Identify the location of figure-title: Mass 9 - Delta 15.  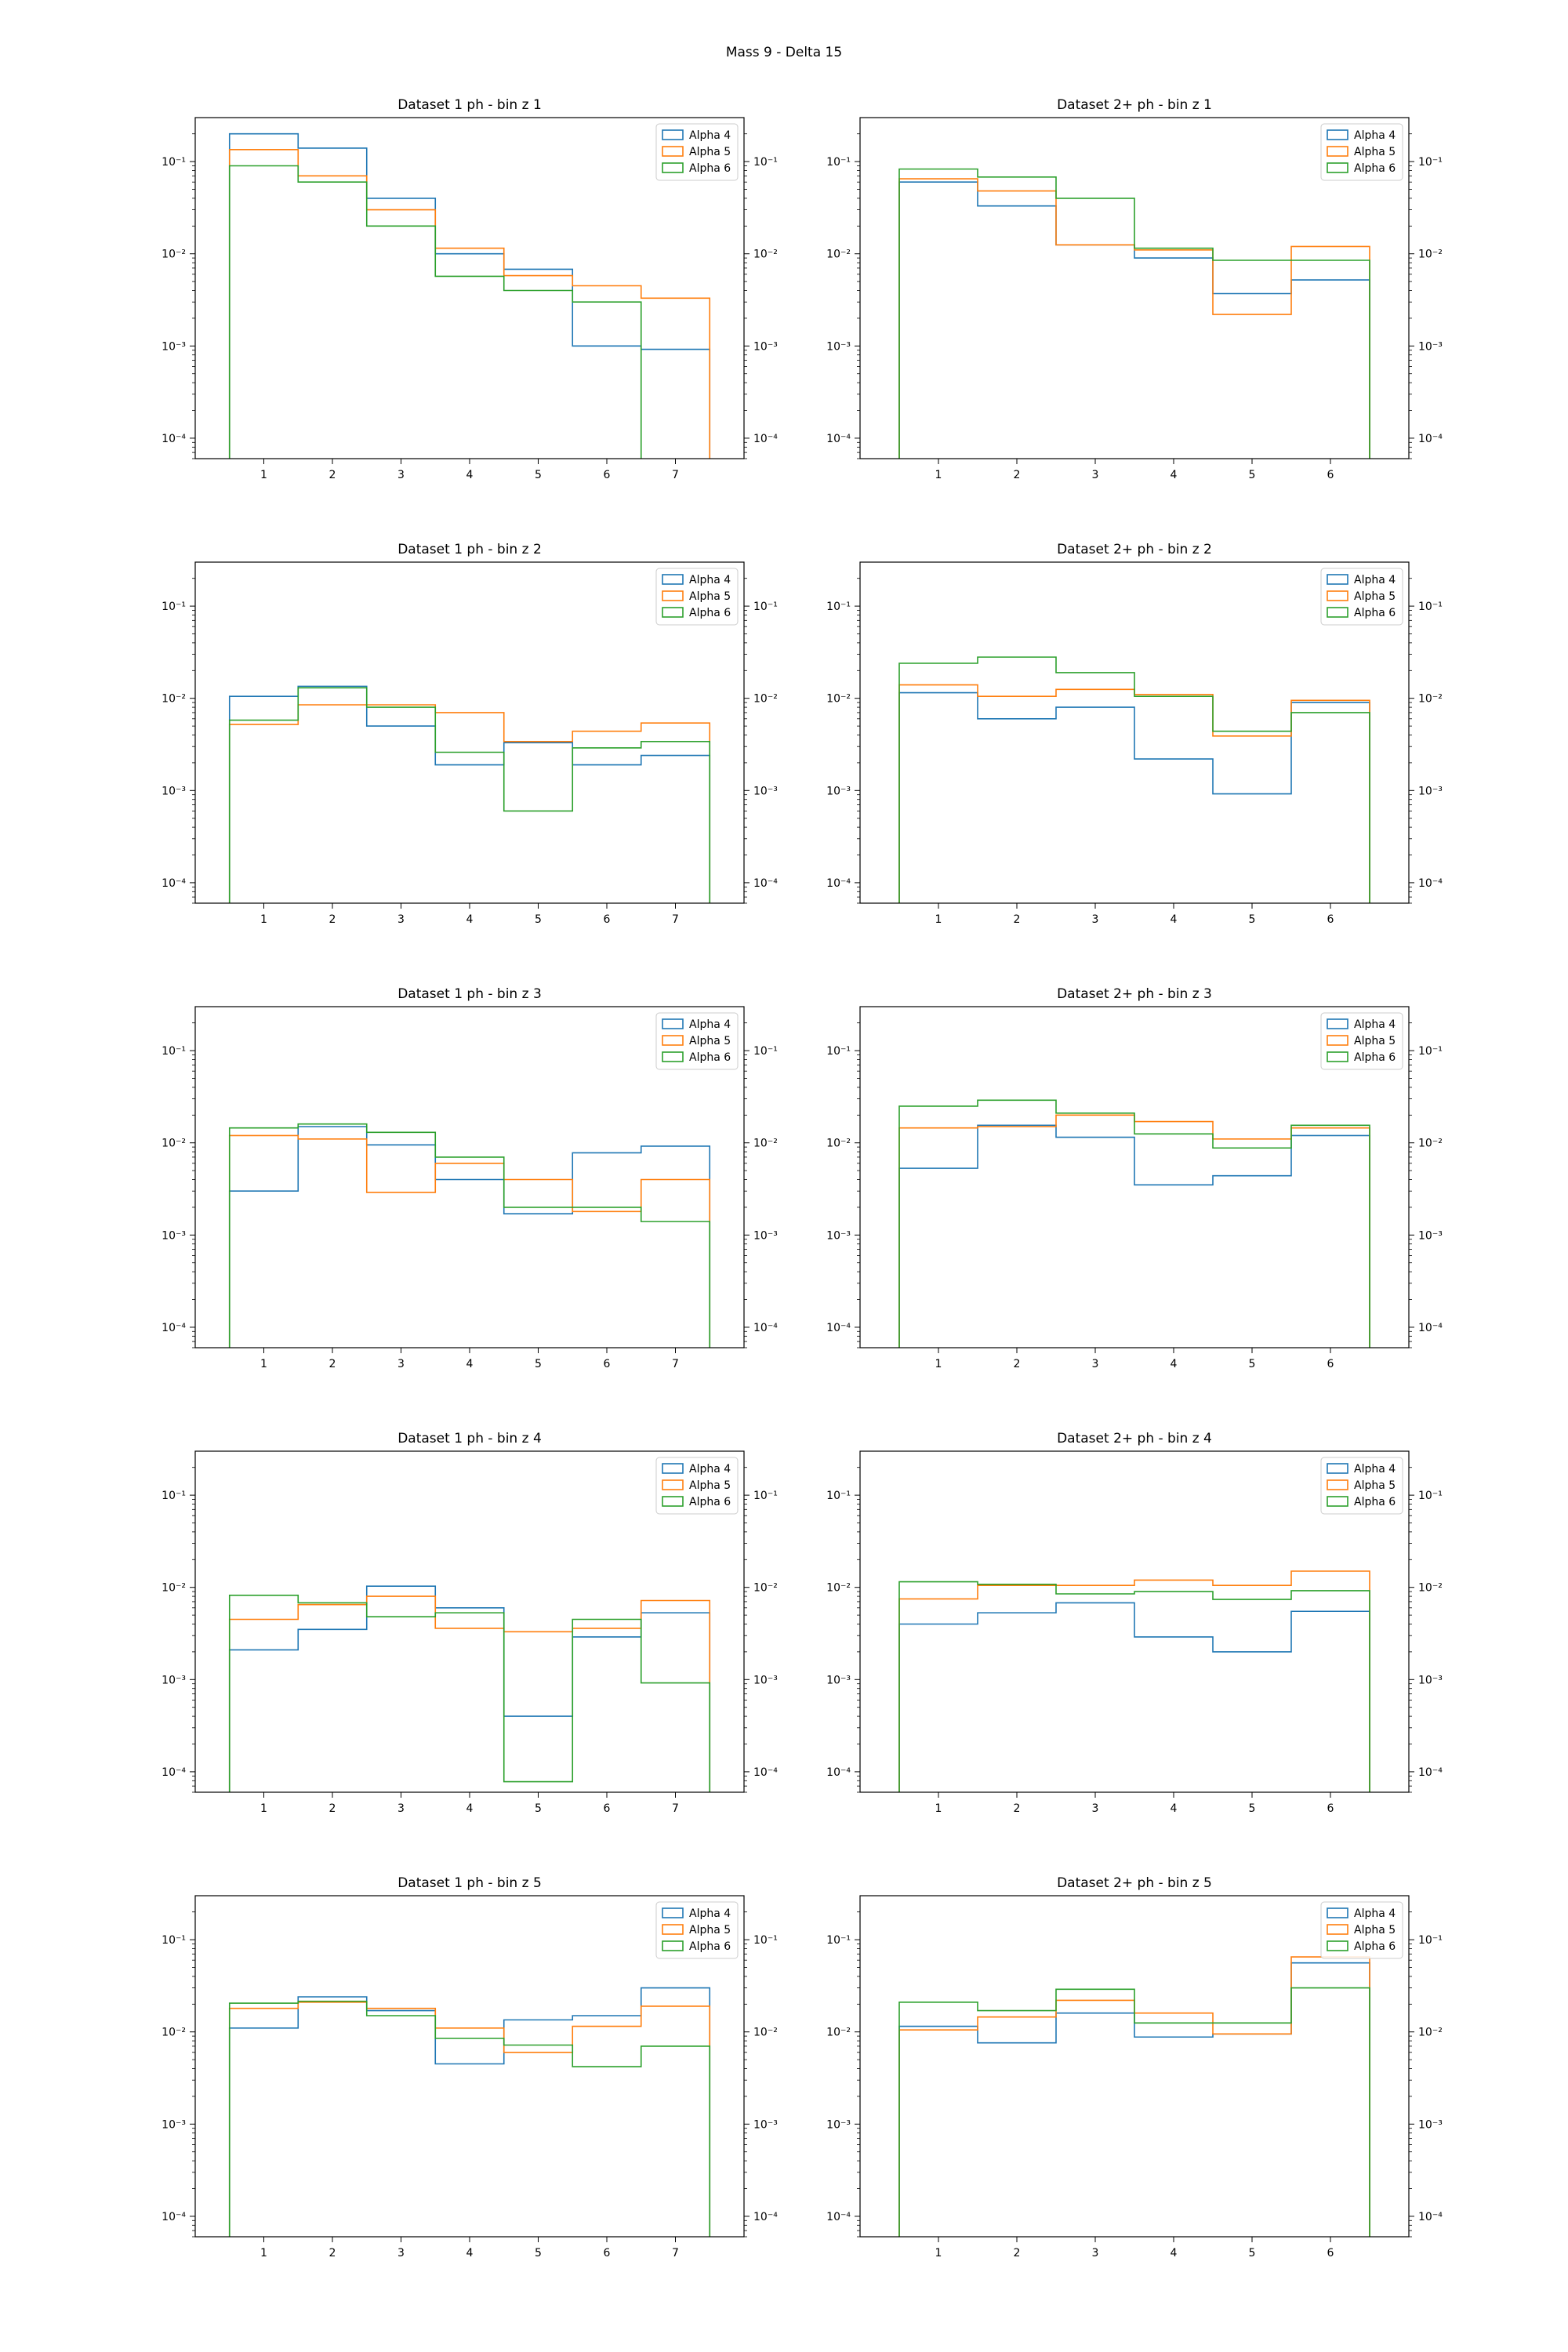
(784, 52).